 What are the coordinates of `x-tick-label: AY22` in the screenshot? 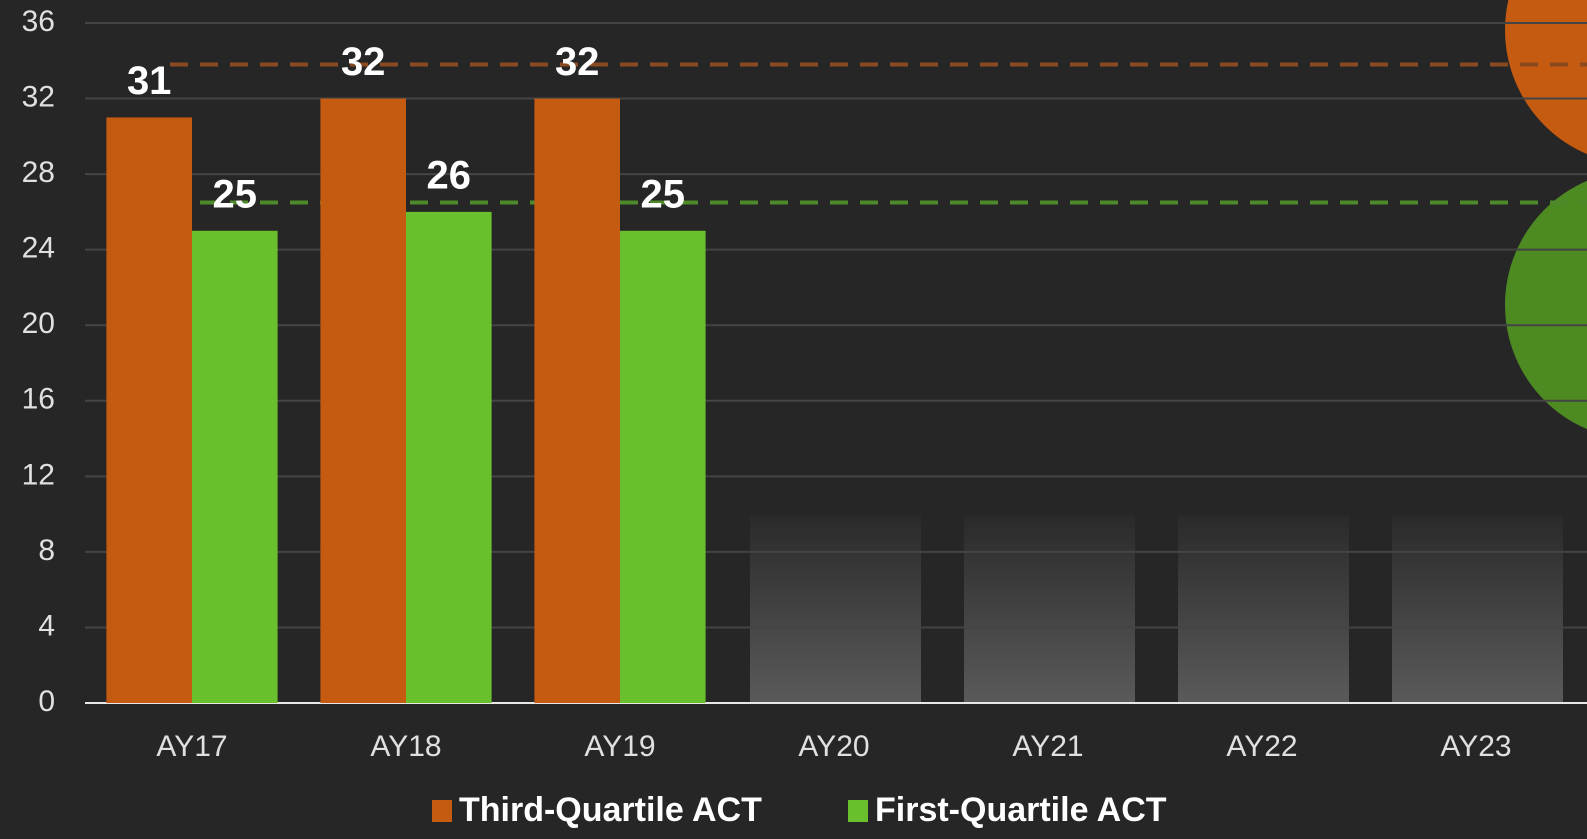 It's located at (1261, 746).